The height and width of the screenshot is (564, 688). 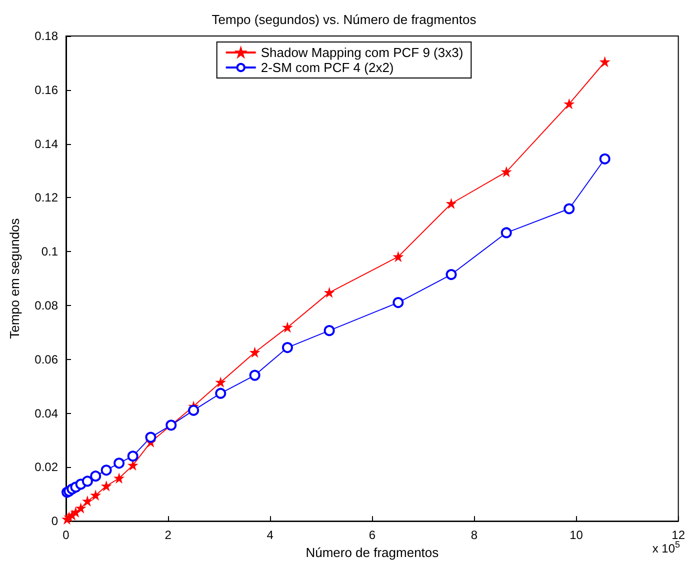 I want to click on legend-label: 2-SM com PCF 4 (2x2), so click(x=327, y=67).